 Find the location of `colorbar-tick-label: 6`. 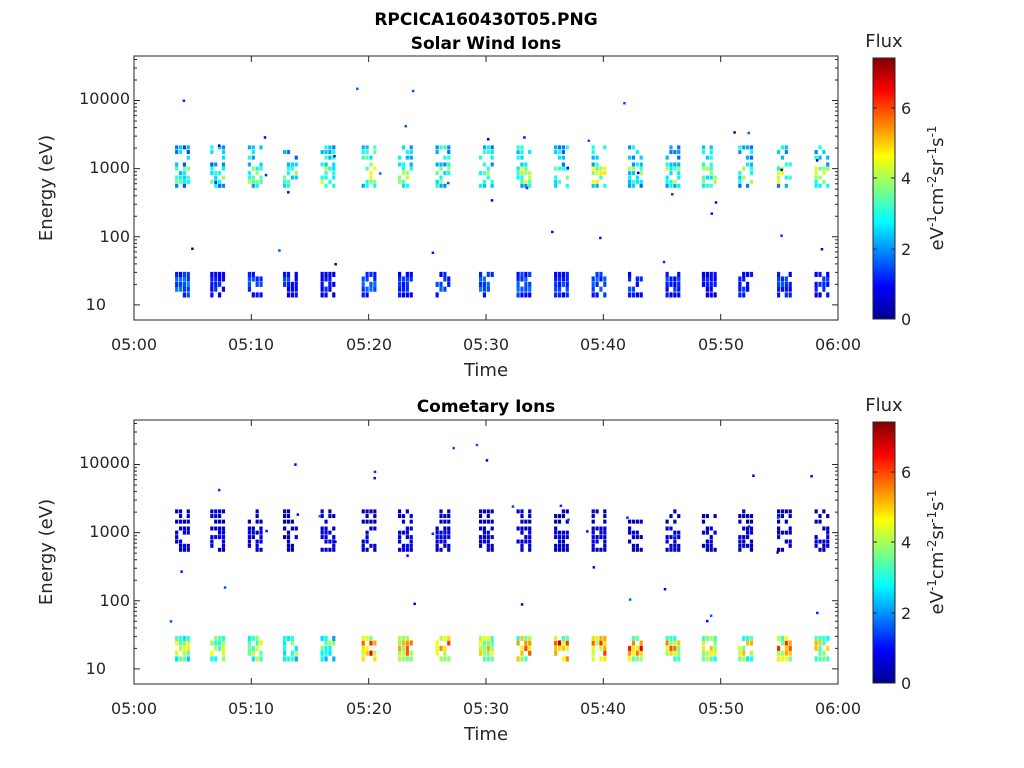

colorbar-tick-label: 6 is located at coordinates (906, 108).